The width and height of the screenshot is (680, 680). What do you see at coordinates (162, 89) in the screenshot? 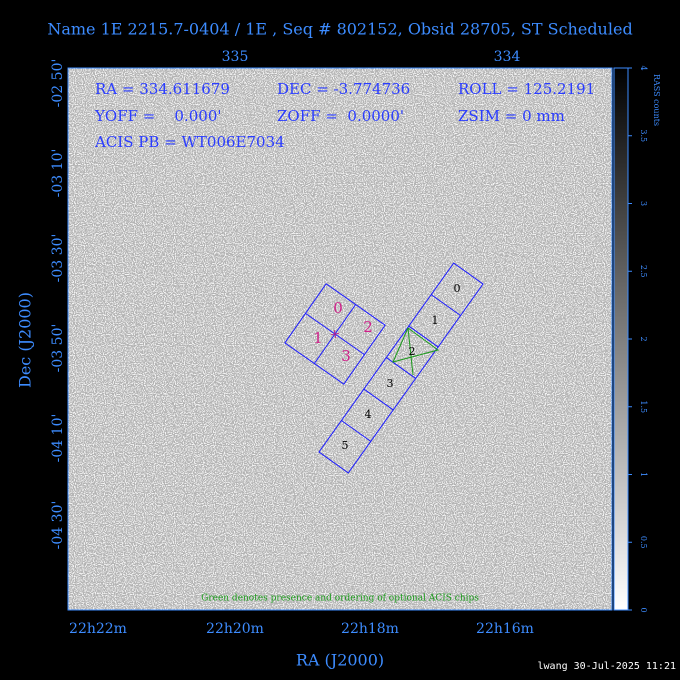
I see `info-text: RA = 334.611679` at bounding box center [162, 89].